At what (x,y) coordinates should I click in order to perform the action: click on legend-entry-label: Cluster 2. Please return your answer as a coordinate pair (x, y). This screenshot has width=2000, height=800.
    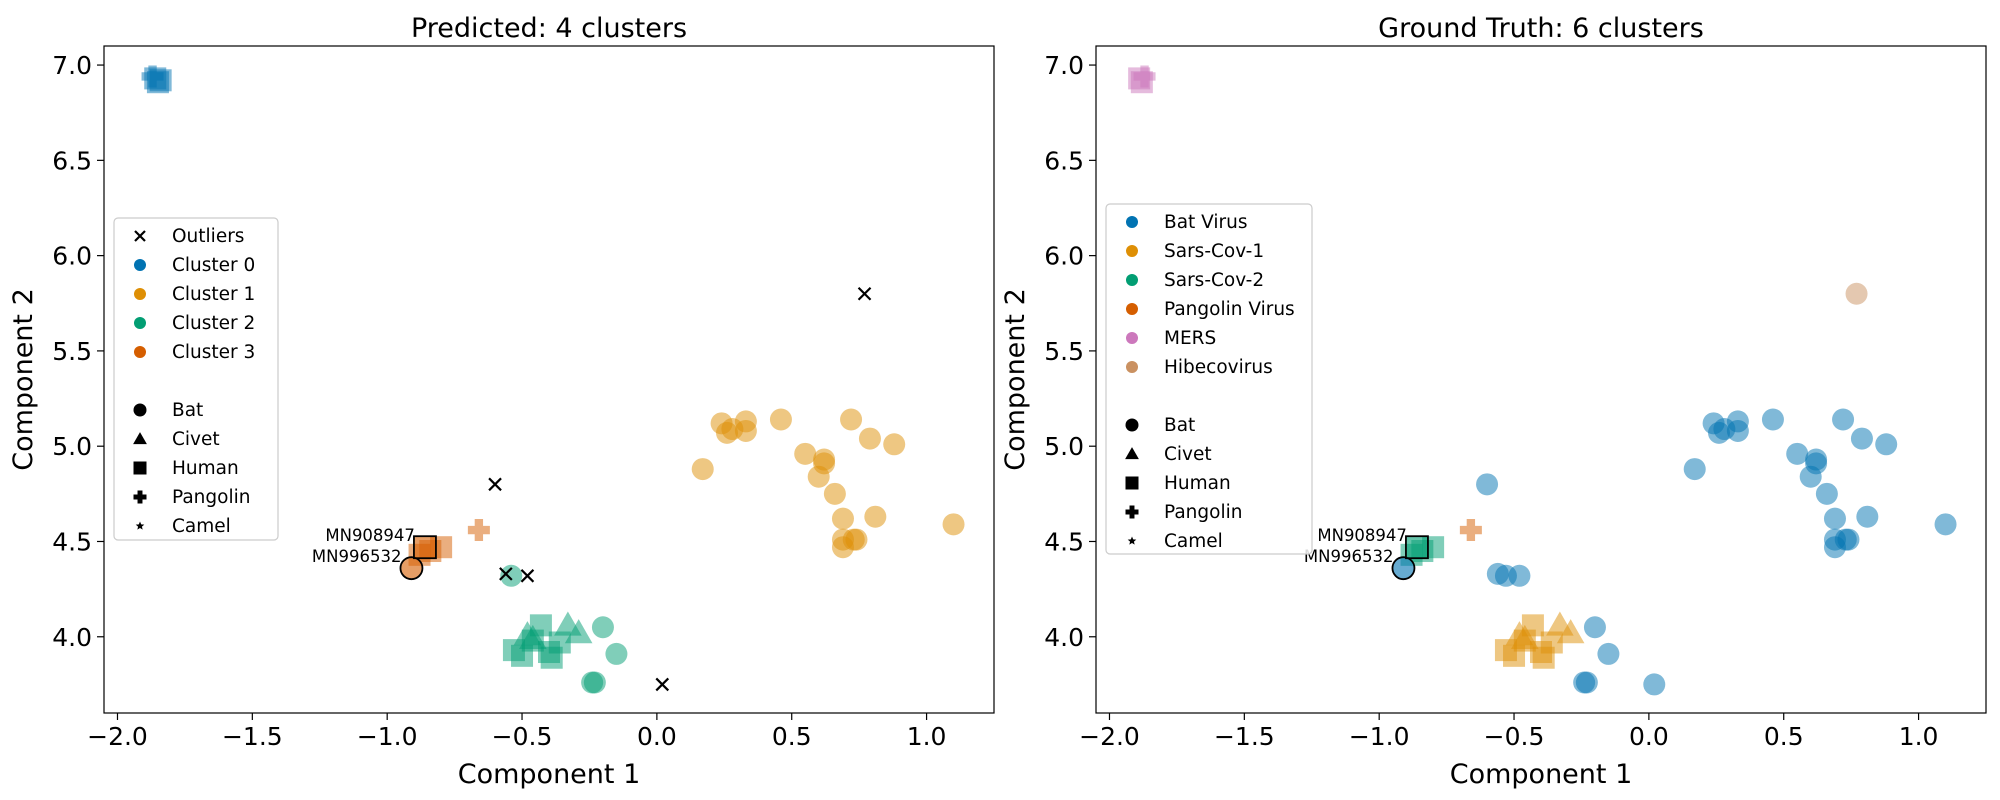
    Looking at the image, I should click on (213, 323).